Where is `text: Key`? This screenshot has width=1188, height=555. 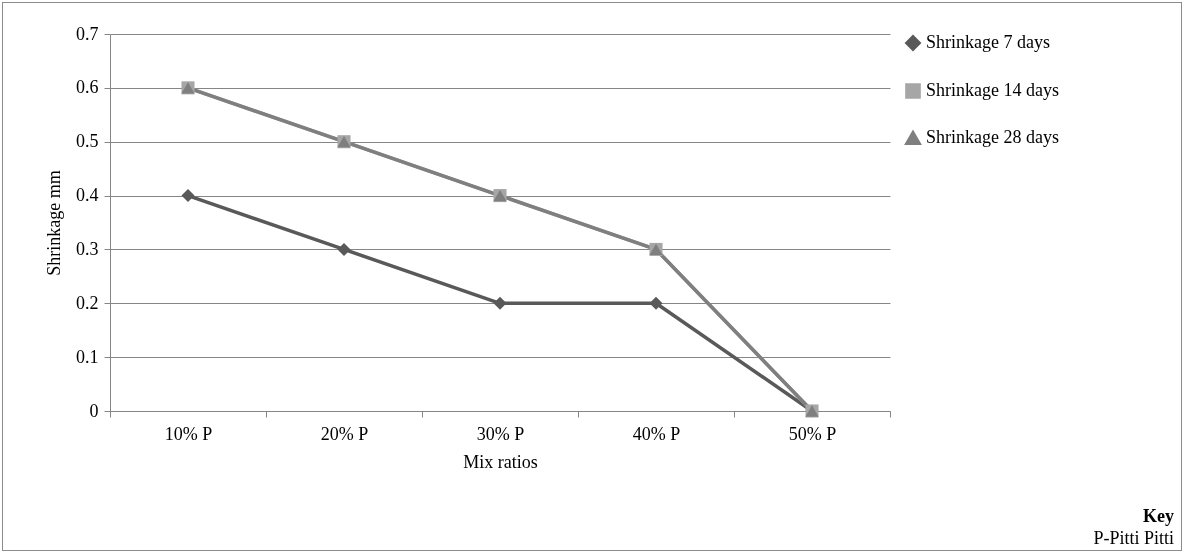
text: Key is located at coordinates (1158, 516).